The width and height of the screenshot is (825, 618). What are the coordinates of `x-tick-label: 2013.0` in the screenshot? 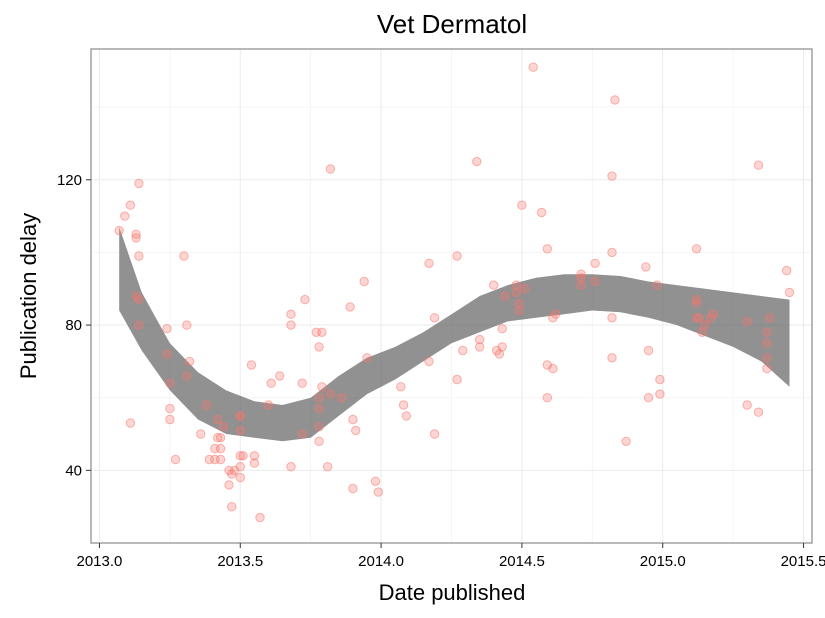 It's located at (100, 561).